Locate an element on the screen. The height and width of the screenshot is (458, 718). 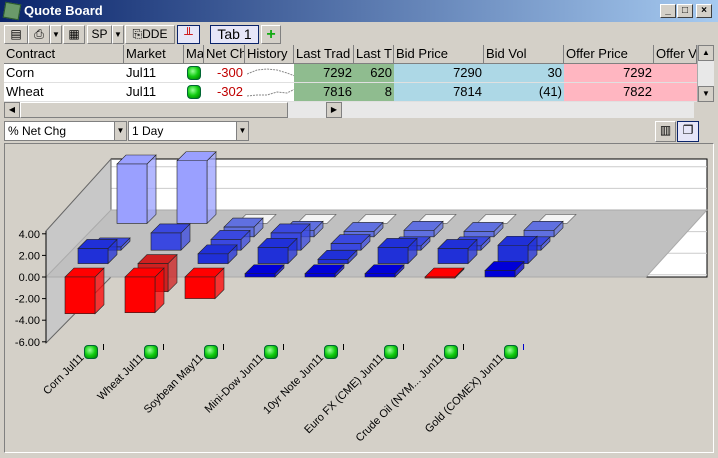
y-tick-label: 0.00 is located at coordinates (29, 278).